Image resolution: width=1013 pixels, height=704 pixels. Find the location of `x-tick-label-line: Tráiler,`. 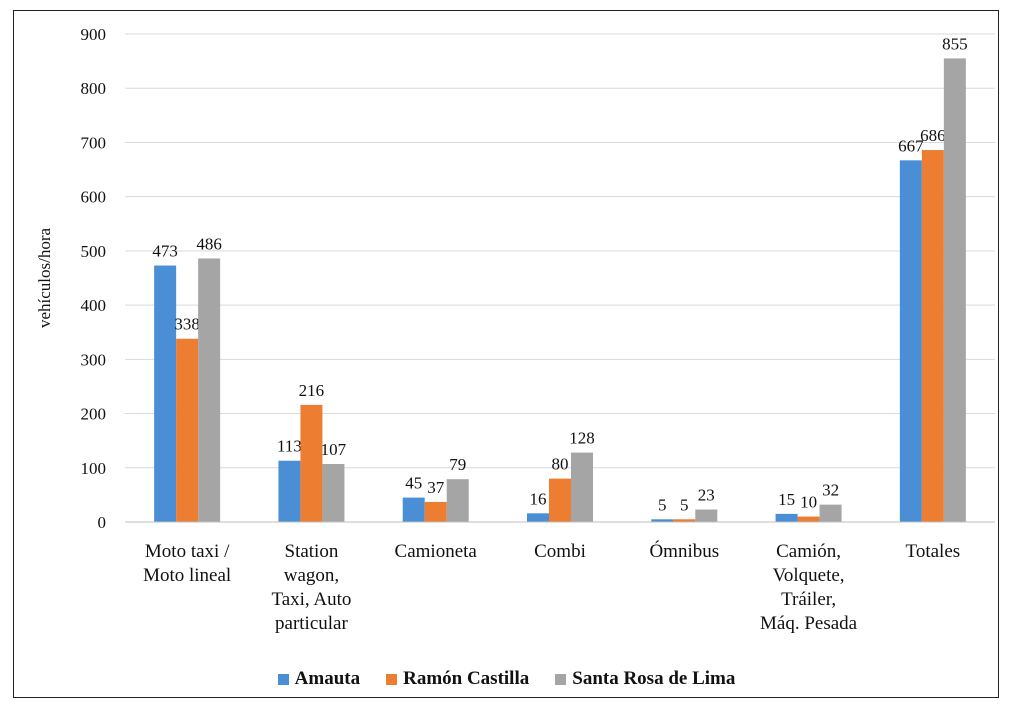

x-tick-label-line: Tráiler, is located at coordinates (808, 599).